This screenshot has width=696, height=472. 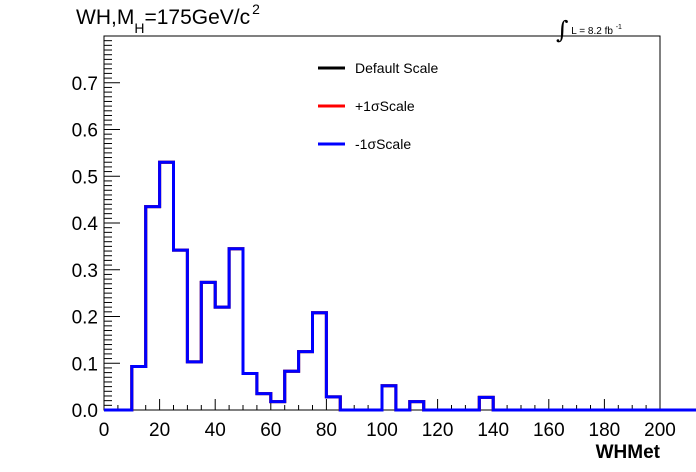 What do you see at coordinates (197, 17) in the screenshot?
I see `title-suffix: =175GeV/c` at bounding box center [197, 17].